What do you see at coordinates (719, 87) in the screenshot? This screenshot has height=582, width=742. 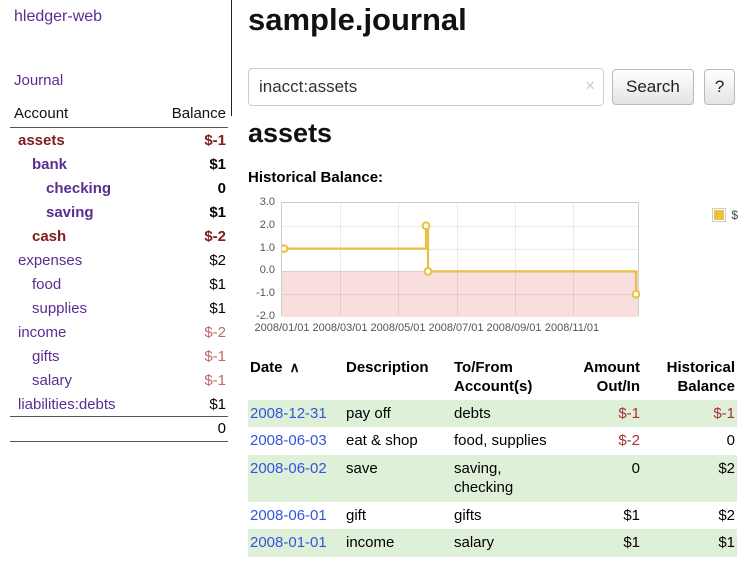 I see `help-button: ?` at bounding box center [719, 87].